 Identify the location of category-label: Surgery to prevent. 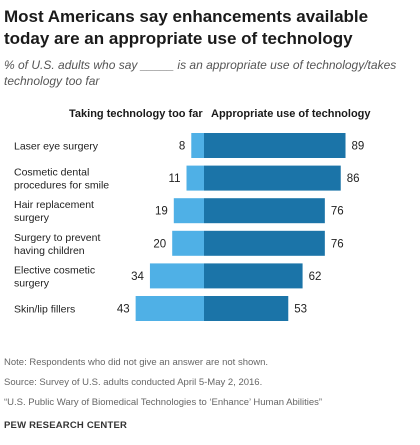
(57, 238).